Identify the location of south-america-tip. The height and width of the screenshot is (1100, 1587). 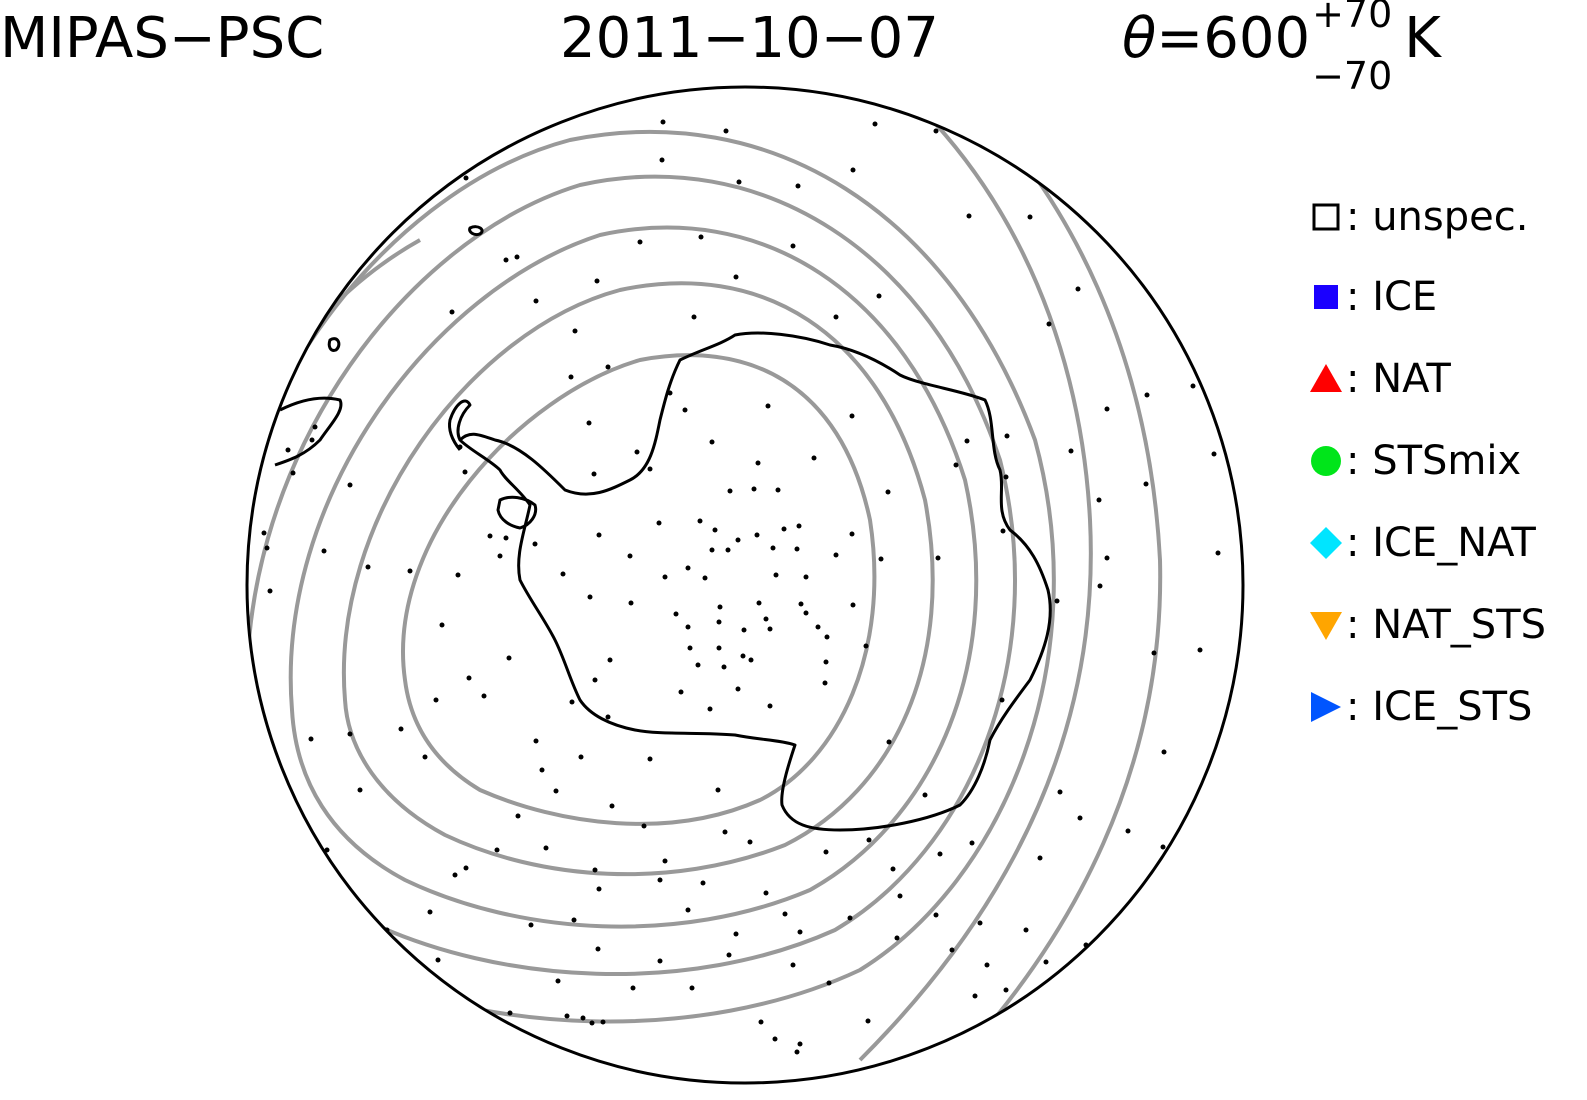
(308, 431).